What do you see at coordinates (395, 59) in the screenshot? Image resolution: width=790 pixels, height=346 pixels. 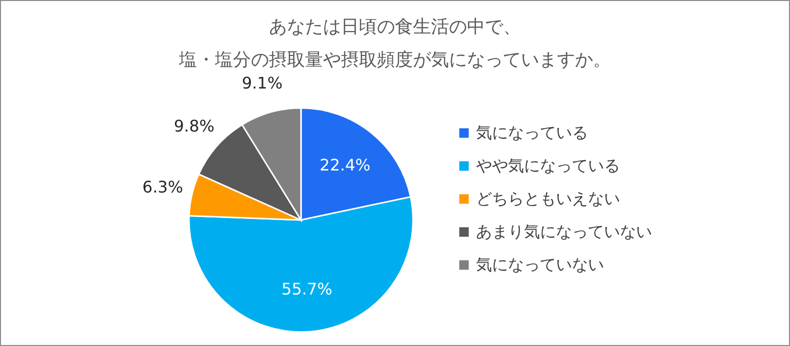 I see `text: 塩・塩分の摂取量や摂取頻度が気になっていますか。` at bounding box center [395, 59].